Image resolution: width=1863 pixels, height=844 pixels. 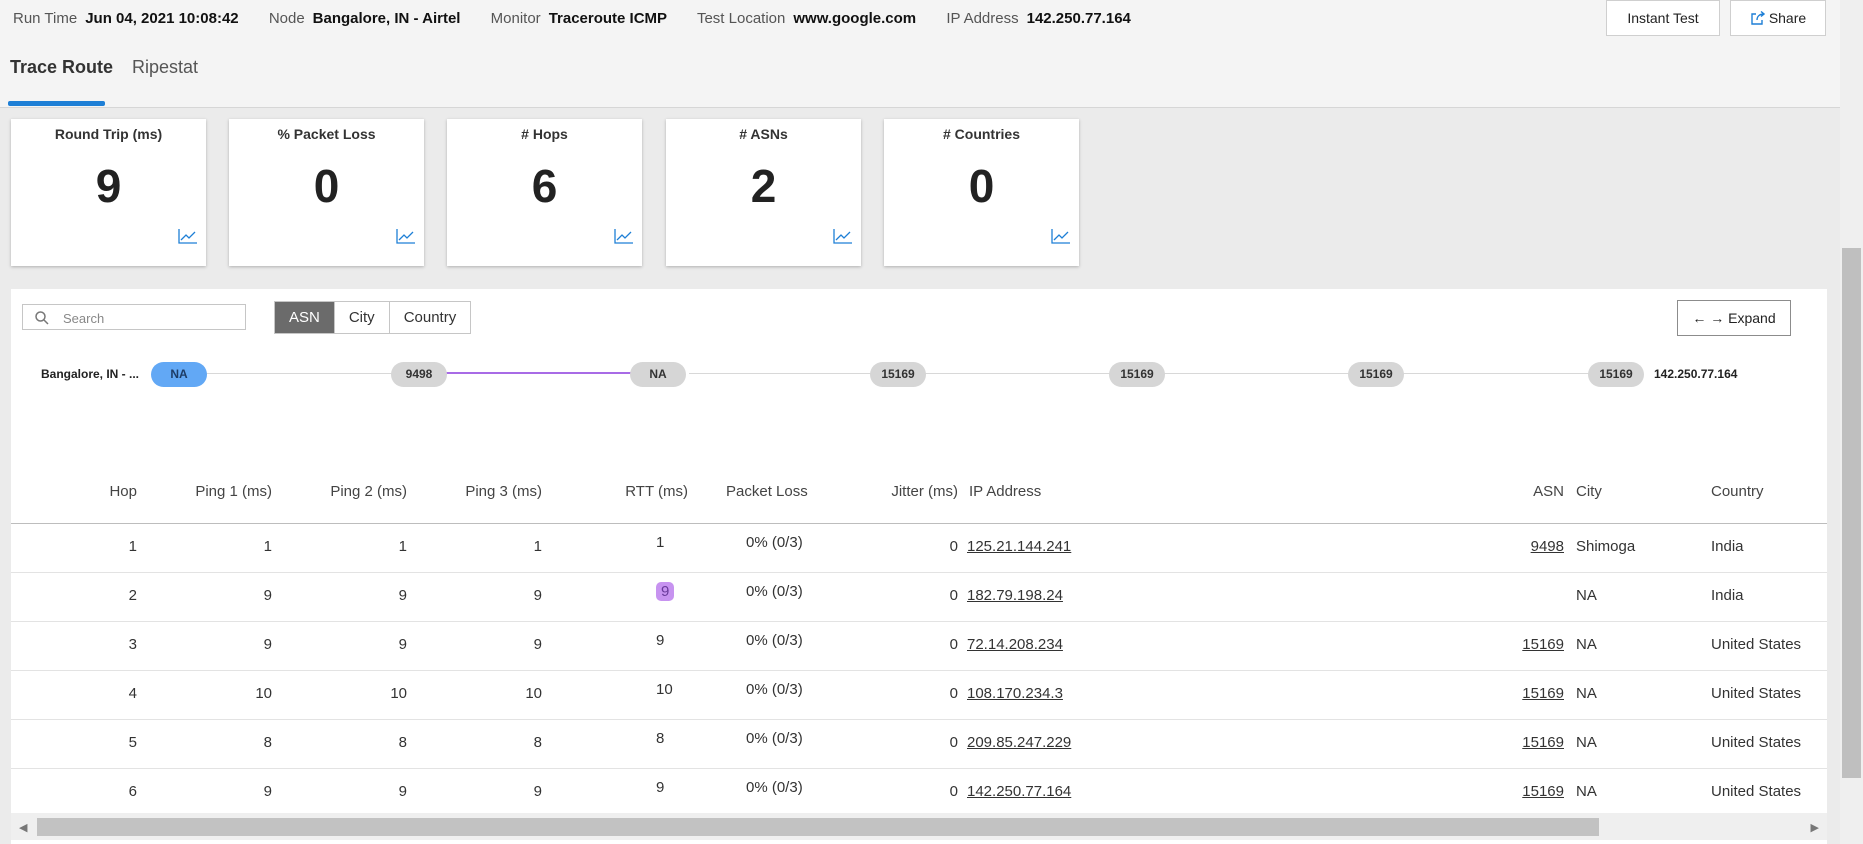 I want to click on cell-country-text: United States, so click(x=1756, y=742).